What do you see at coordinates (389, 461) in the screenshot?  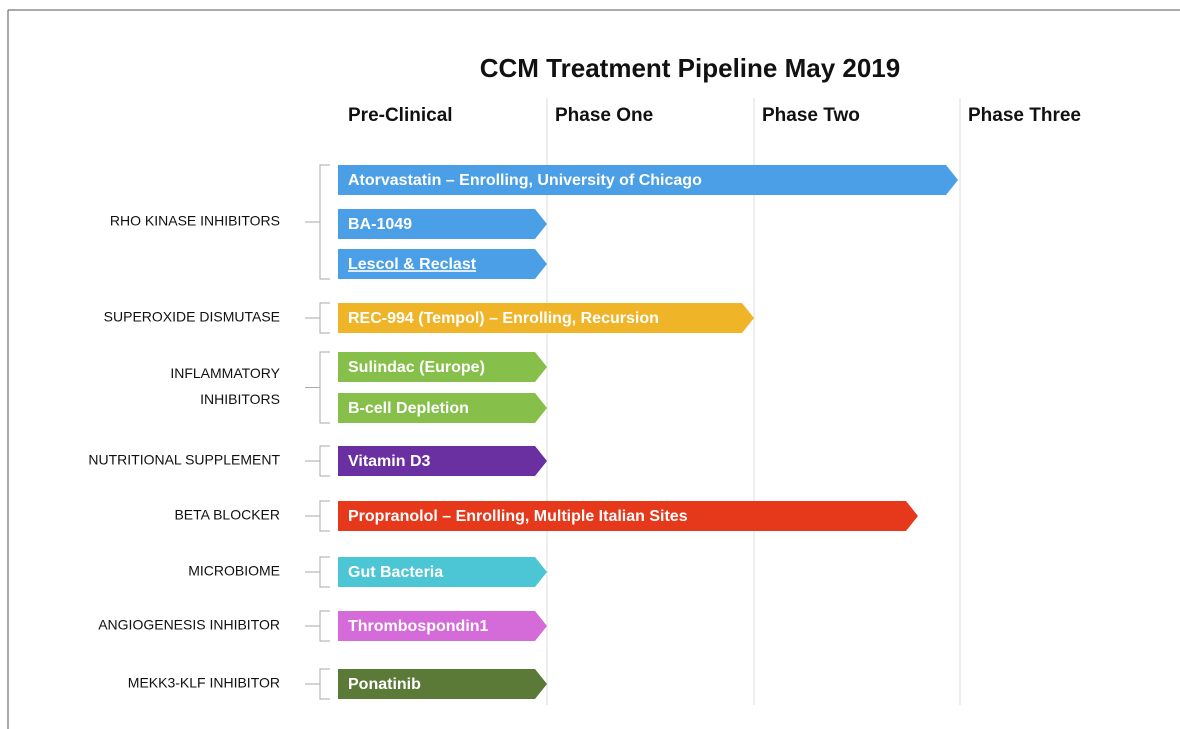 I see `drug-label: Vitamin D3` at bounding box center [389, 461].